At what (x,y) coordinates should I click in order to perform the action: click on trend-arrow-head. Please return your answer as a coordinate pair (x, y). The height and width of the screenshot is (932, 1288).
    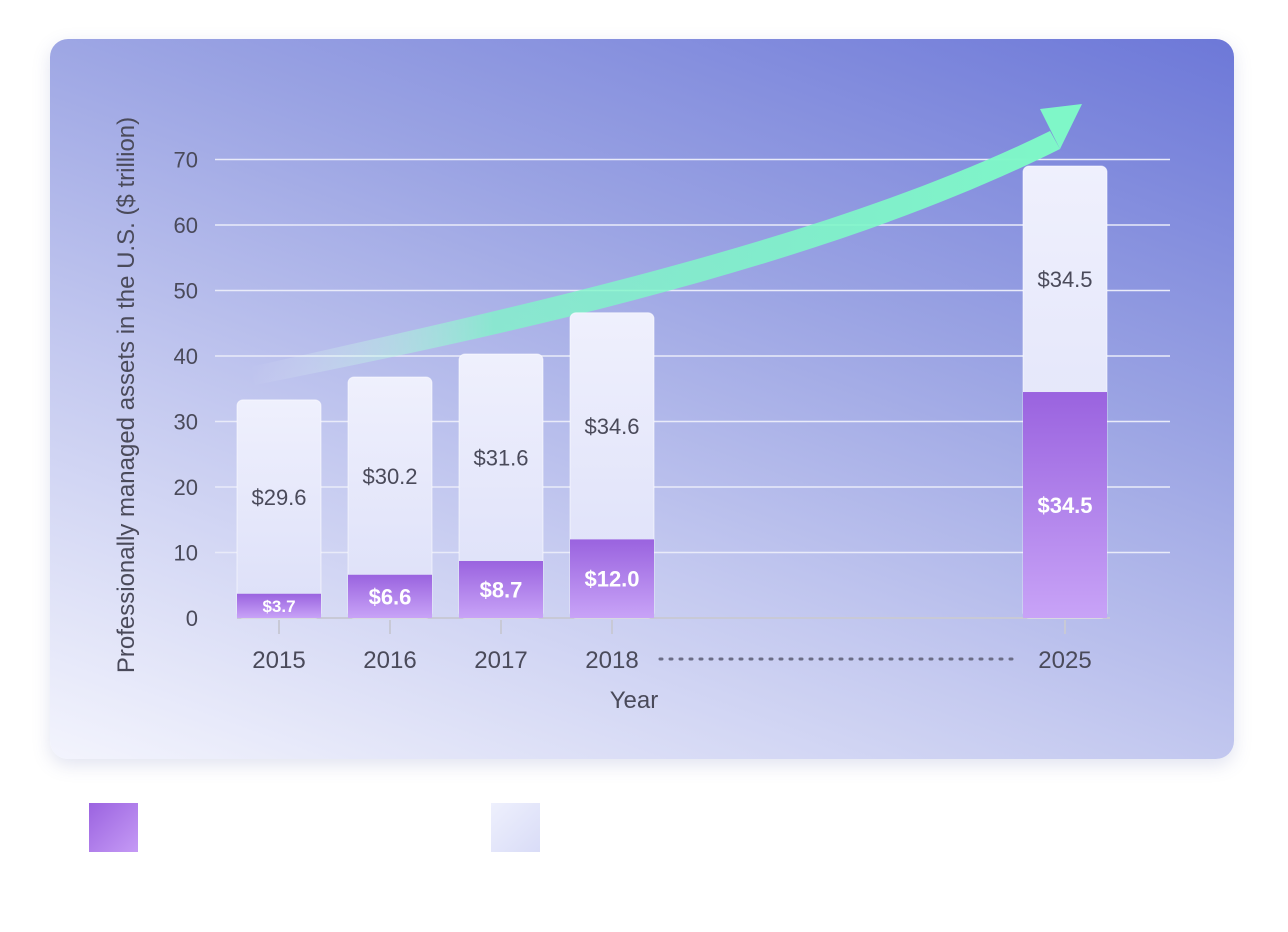
    Looking at the image, I should click on (1061, 126).